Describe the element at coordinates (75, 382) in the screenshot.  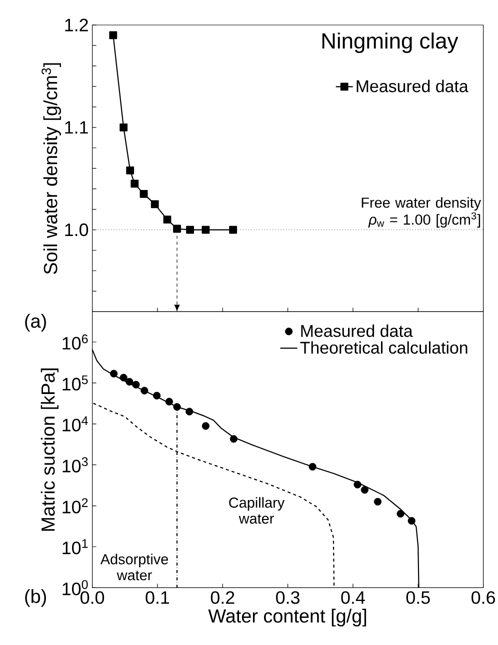
I see `y-tick-label: 10$^{5}$` at that location.